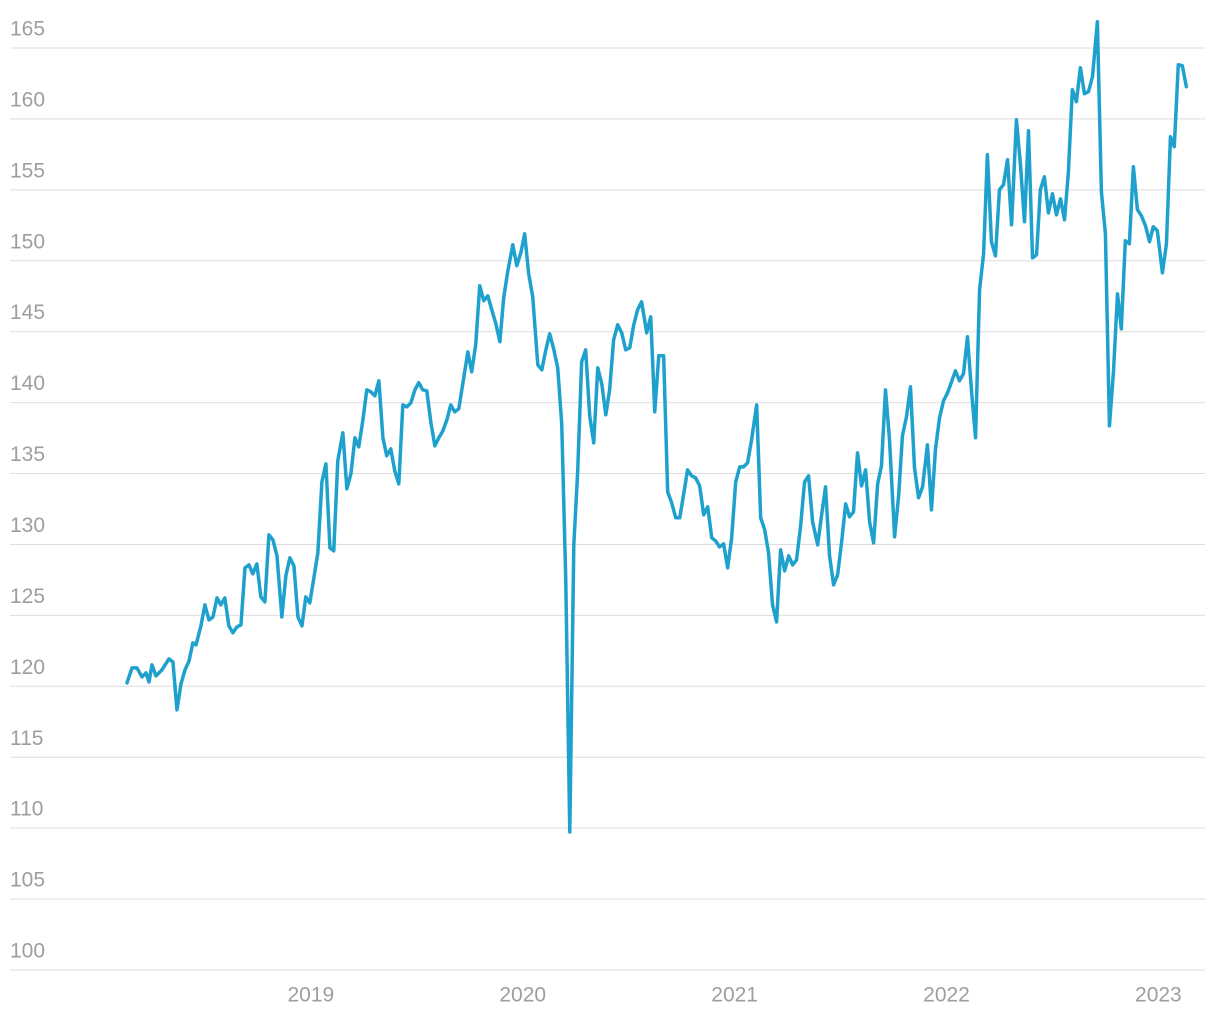 The width and height of the screenshot is (1220, 1020). I want to click on x-tick-label: 2022, so click(946, 995).